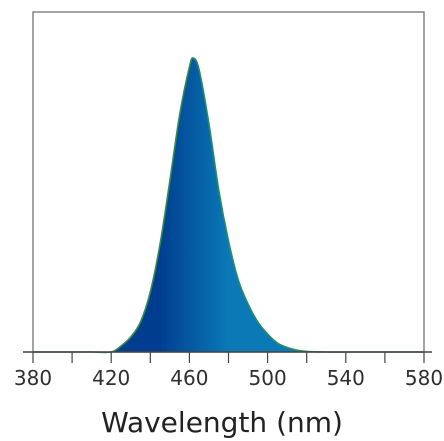 The image size is (444, 441). I want to click on x-tick-label-420: 420, so click(111, 378).